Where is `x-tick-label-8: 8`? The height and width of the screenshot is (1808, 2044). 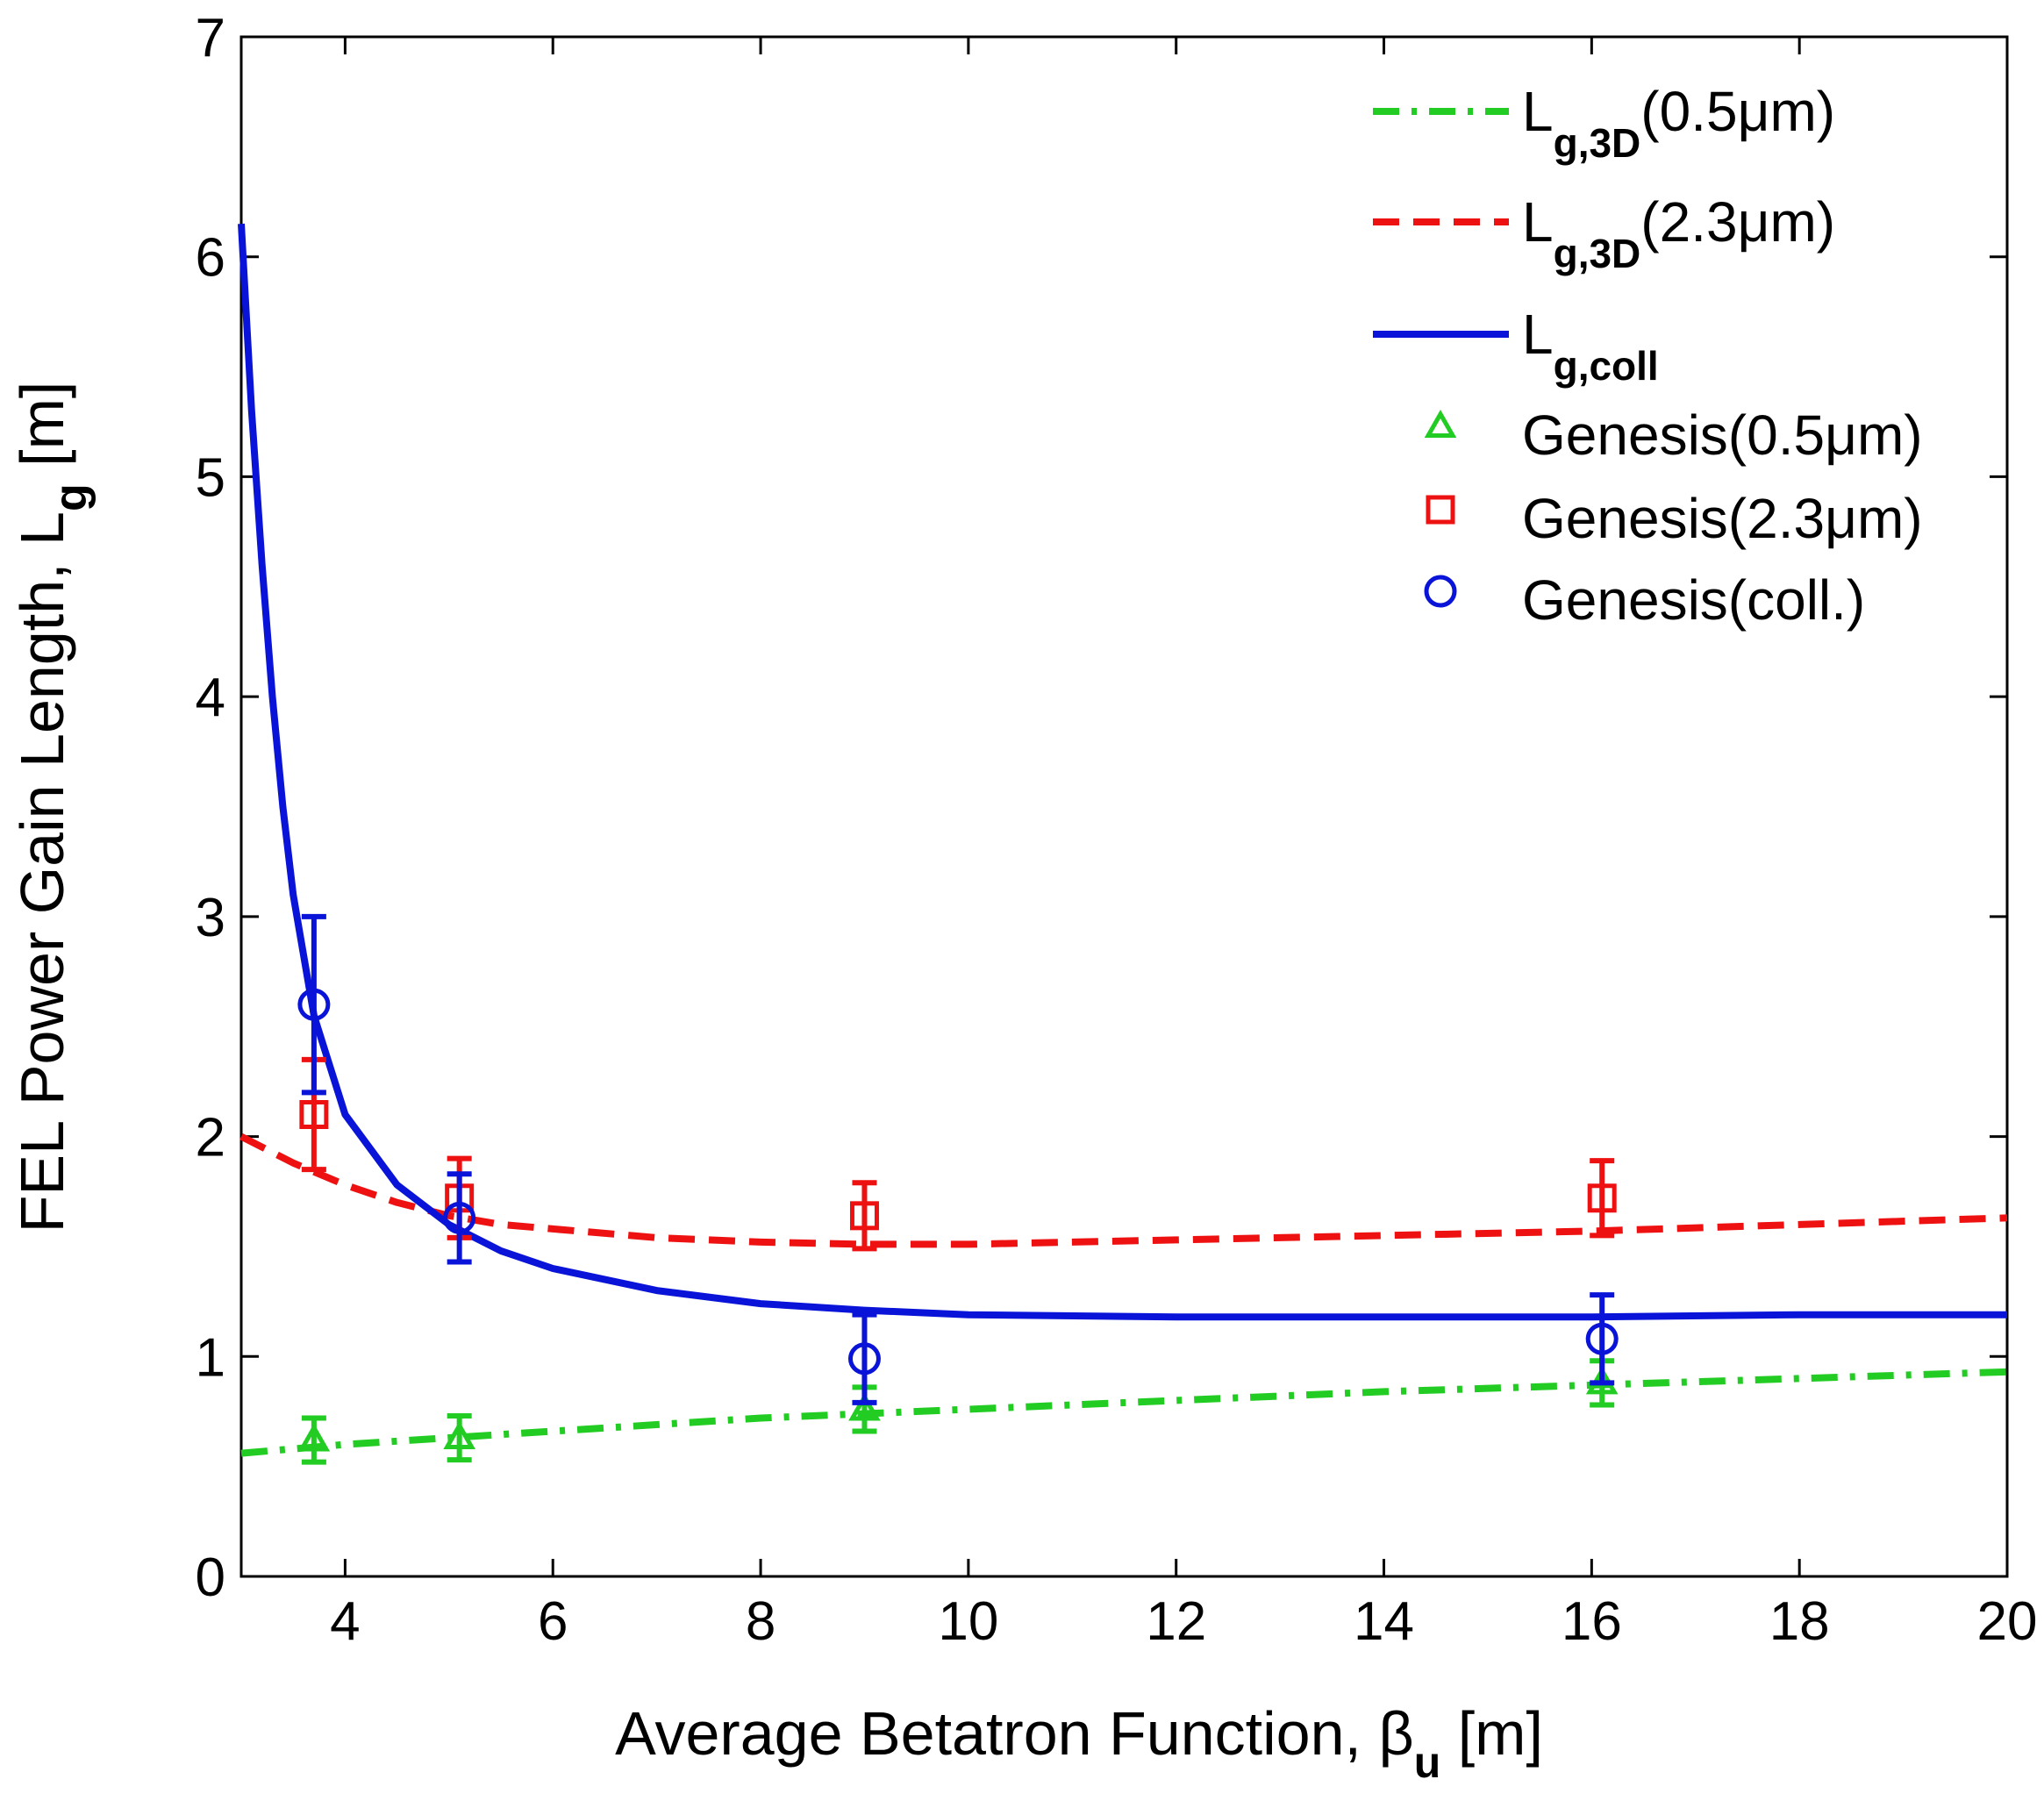
x-tick-label-8: 8 is located at coordinates (761, 1621).